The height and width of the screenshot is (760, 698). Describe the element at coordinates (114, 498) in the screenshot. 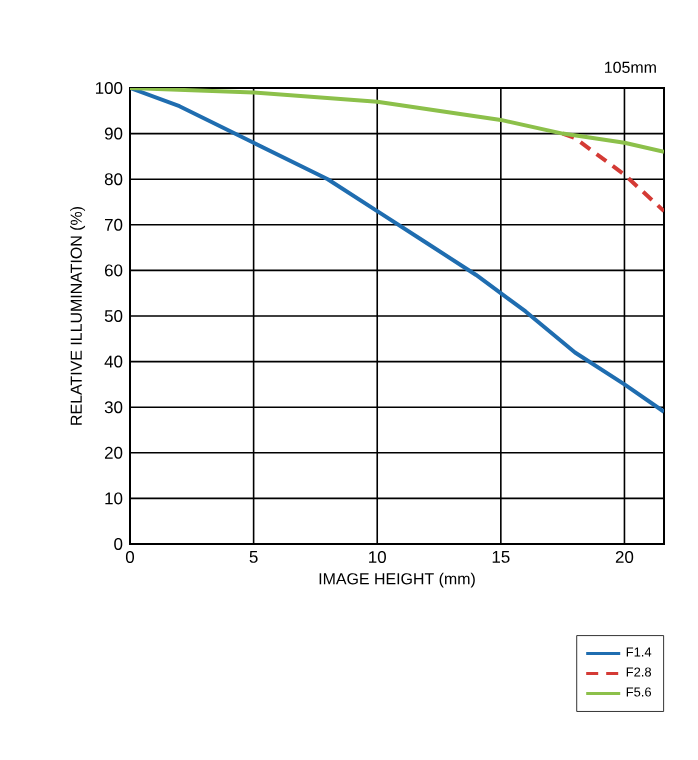

I see `y-tick-label: 10` at that location.